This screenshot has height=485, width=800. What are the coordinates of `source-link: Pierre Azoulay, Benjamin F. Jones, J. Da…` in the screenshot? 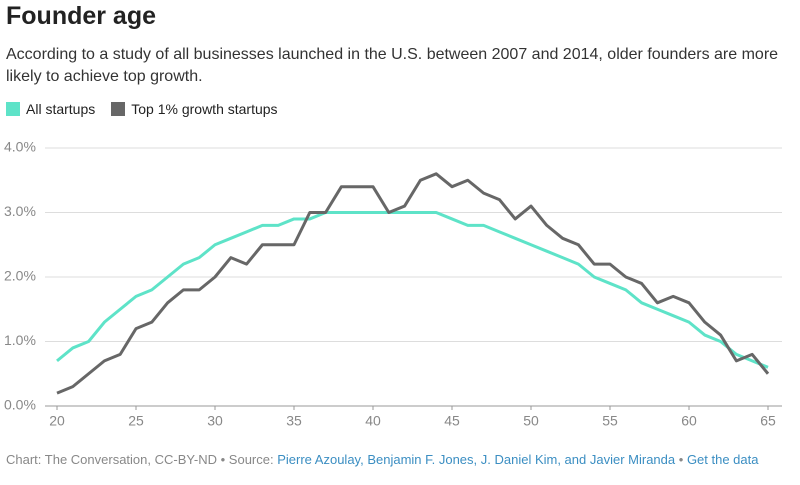 It's located at (476, 459).